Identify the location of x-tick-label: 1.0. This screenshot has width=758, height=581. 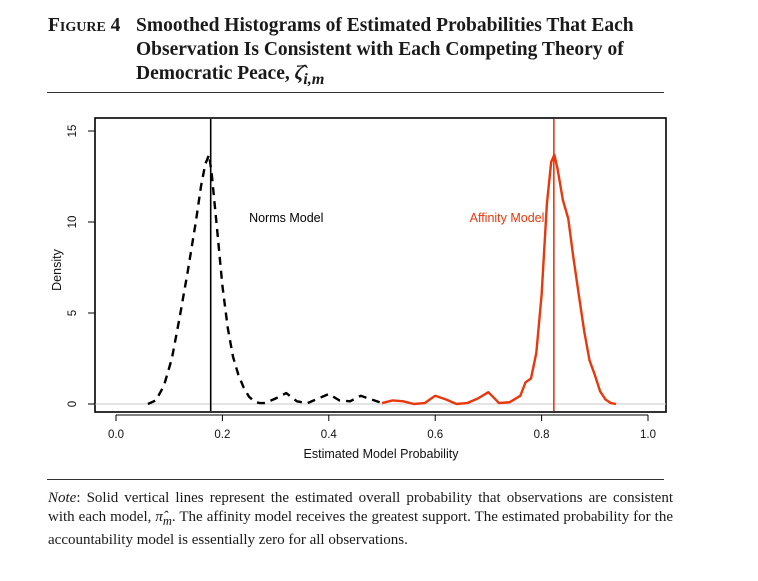
(648, 435).